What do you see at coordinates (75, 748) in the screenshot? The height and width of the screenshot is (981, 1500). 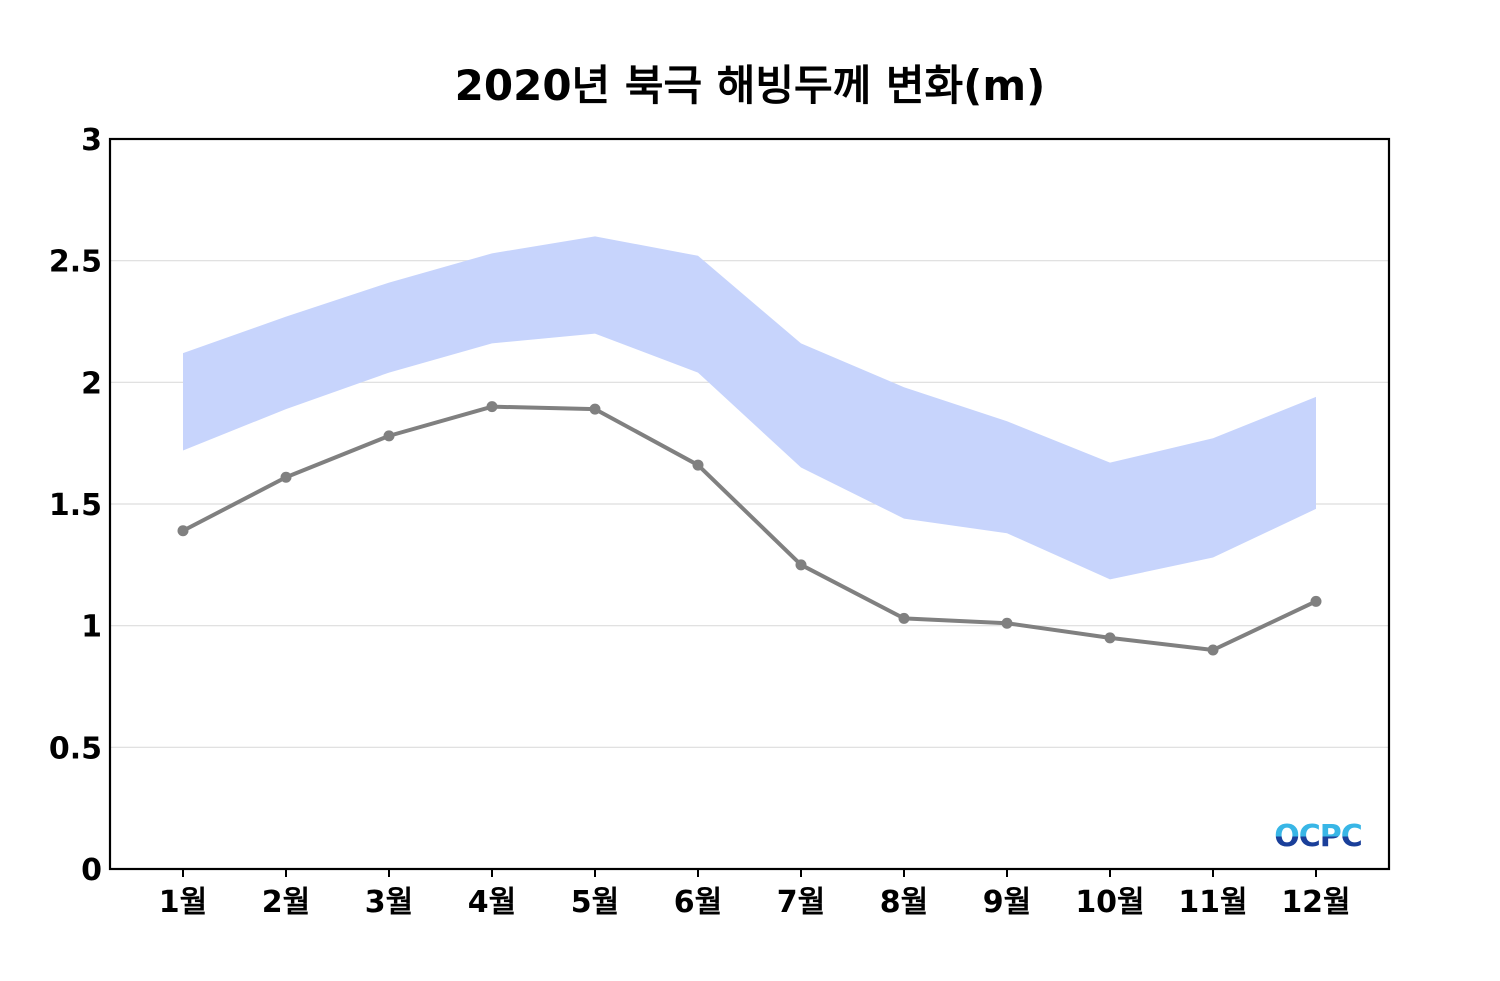 I see `y-tick-label: 0.5` at bounding box center [75, 748].